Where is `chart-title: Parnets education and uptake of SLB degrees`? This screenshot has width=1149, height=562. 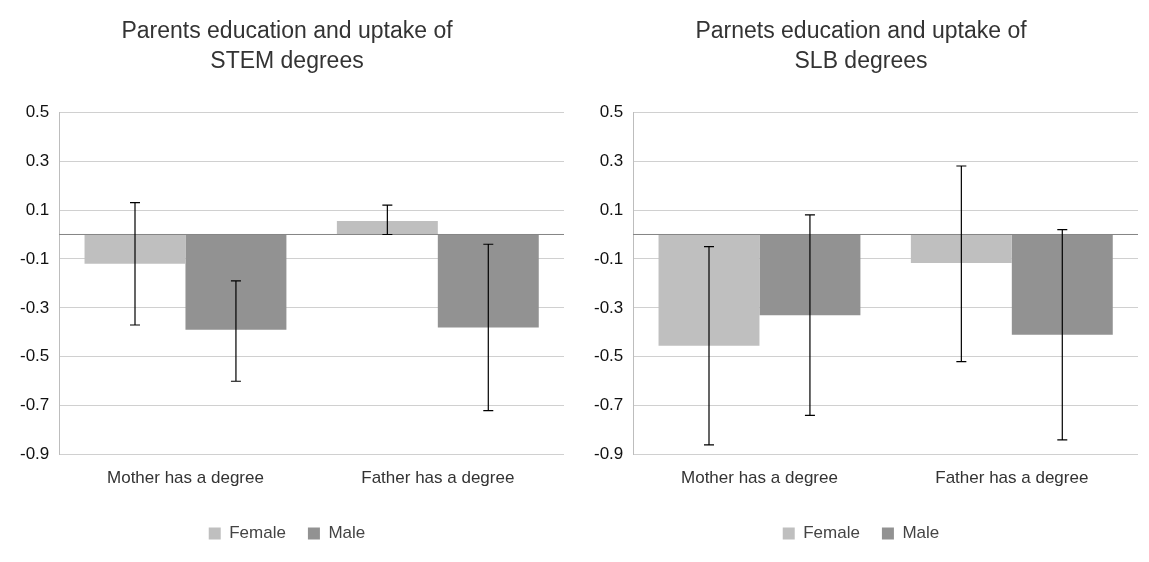
chart-title: Parnets education and uptake of SLB degrees is located at coordinates (861, 45).